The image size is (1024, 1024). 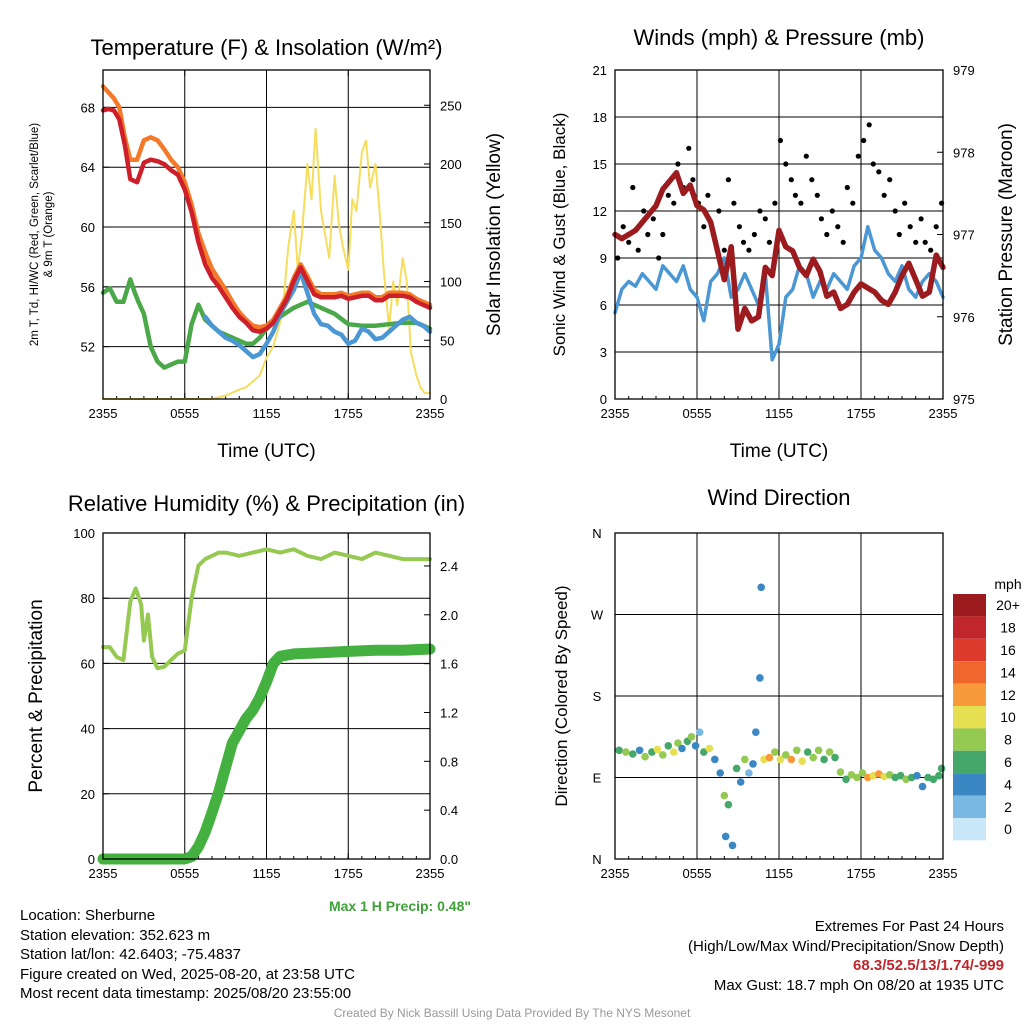 What do you see at coordinates (964, 317) in the screenshot?
I see `y2-tick-label: 976` at bounding box center [964, 317].